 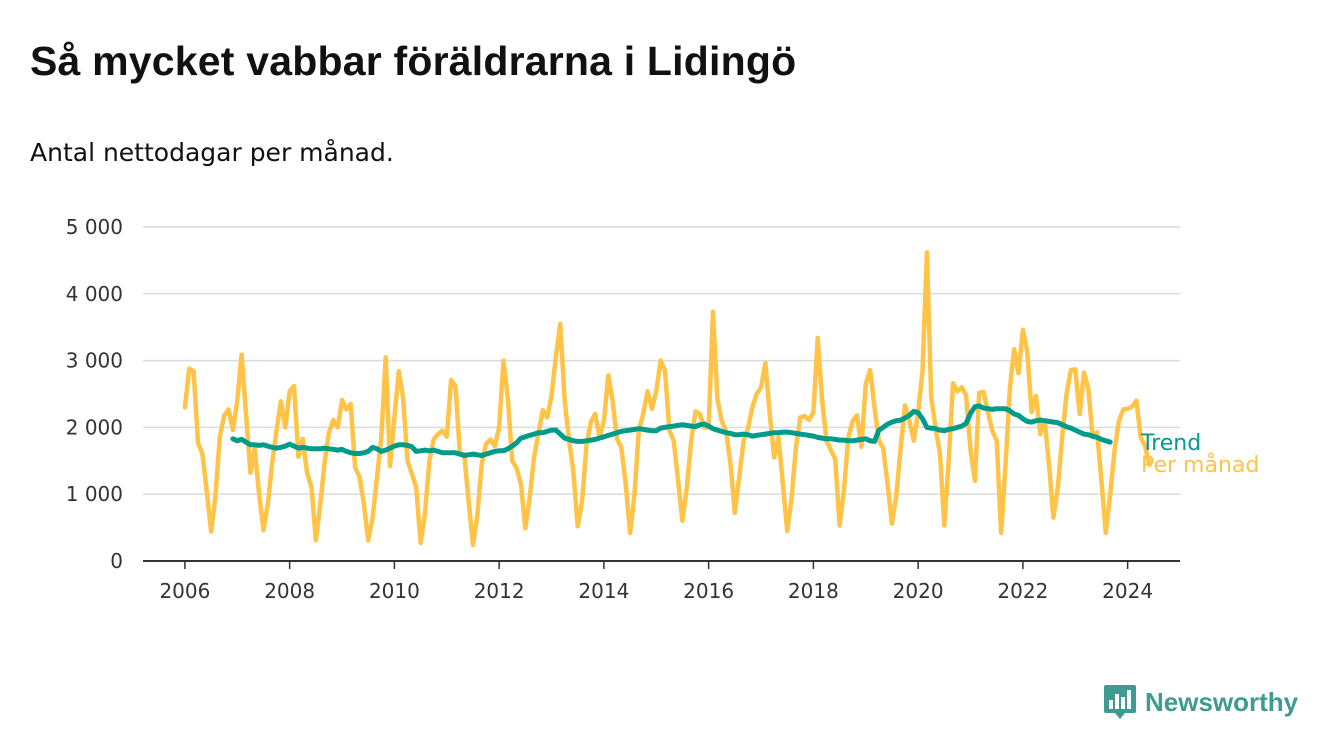 What do you see at coordinates (184, 591) in the screenshot?
I see `x-tick-label: 2006` at bounding box center [184, 591].